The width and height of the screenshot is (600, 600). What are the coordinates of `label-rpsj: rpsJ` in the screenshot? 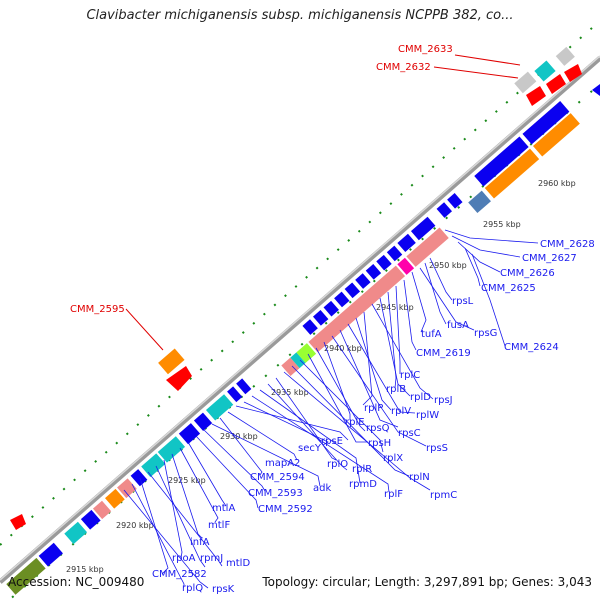 It's located at (443, 400).